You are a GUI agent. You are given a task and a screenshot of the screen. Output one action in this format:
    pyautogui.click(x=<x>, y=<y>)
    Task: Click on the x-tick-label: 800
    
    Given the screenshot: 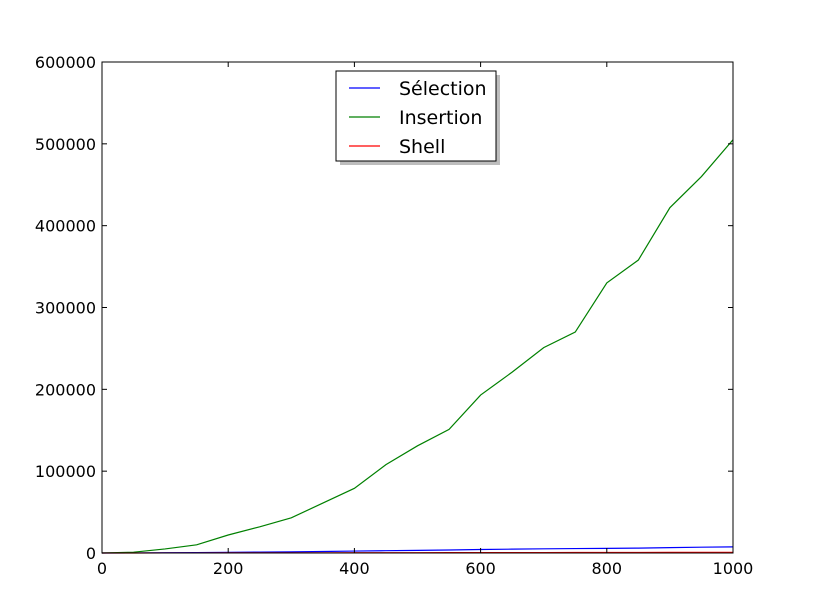 What is the action you would take?
    pyautogui.click(x=607, y=568)
    